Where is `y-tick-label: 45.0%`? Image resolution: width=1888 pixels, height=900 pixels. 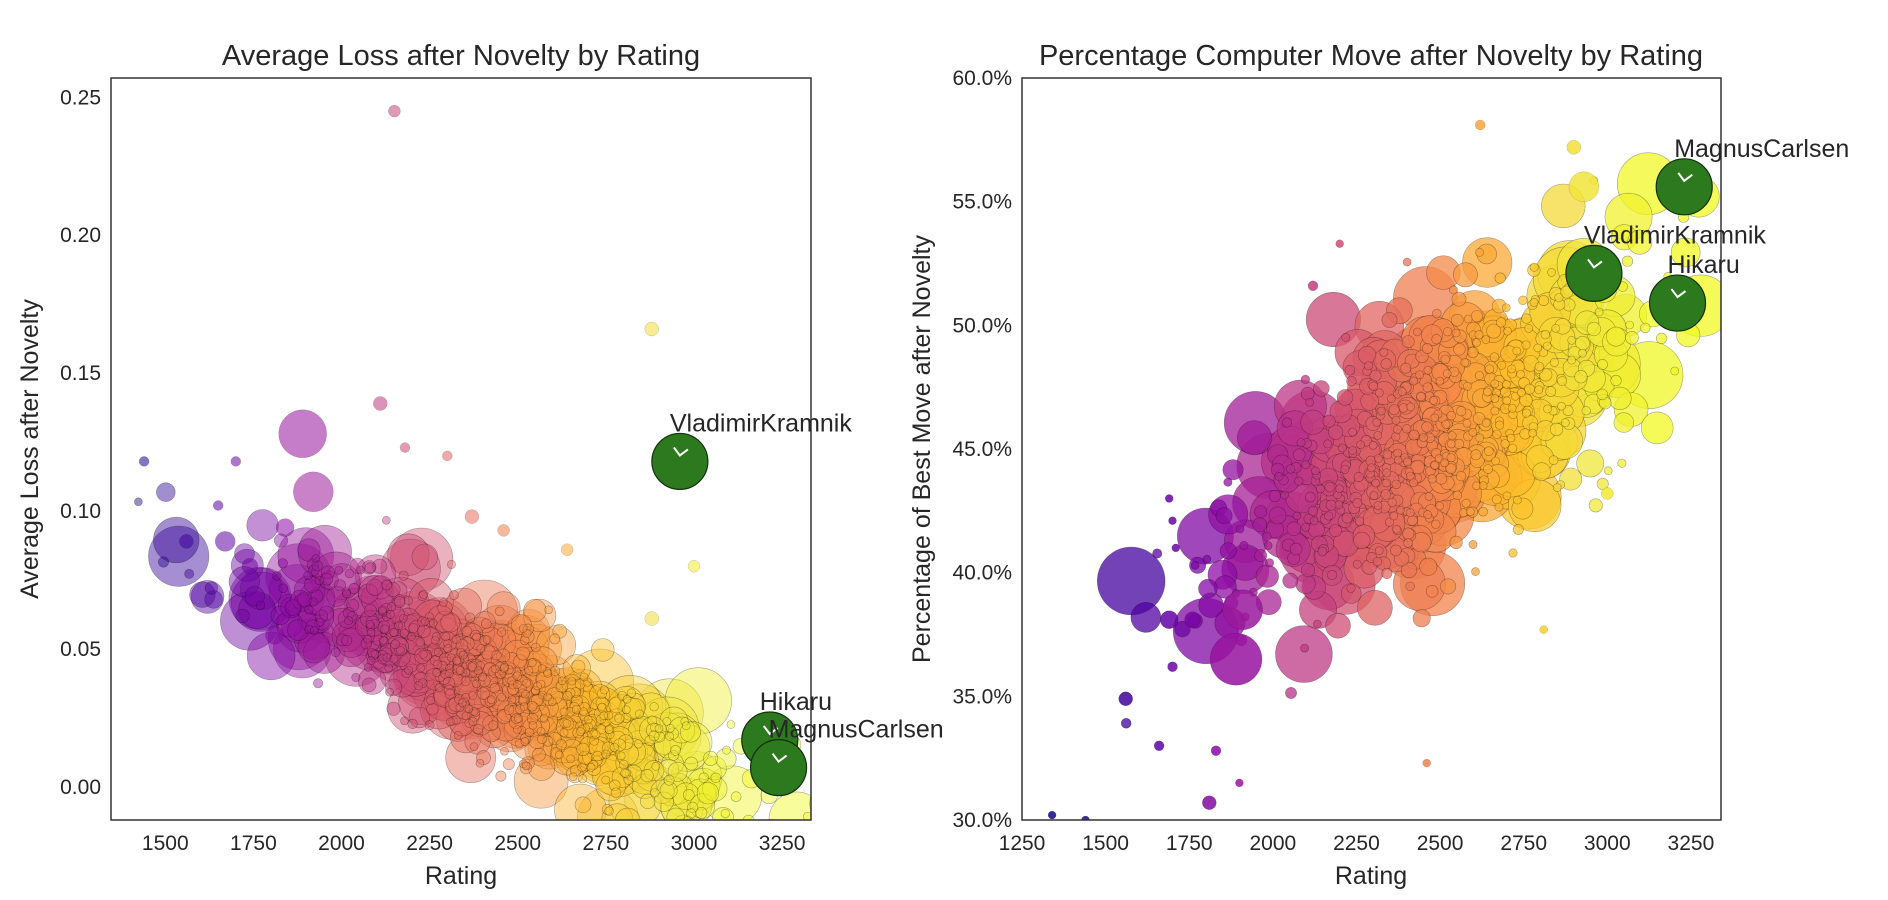
y-tick-label: 45.0% is located at coordinates (982, 449).